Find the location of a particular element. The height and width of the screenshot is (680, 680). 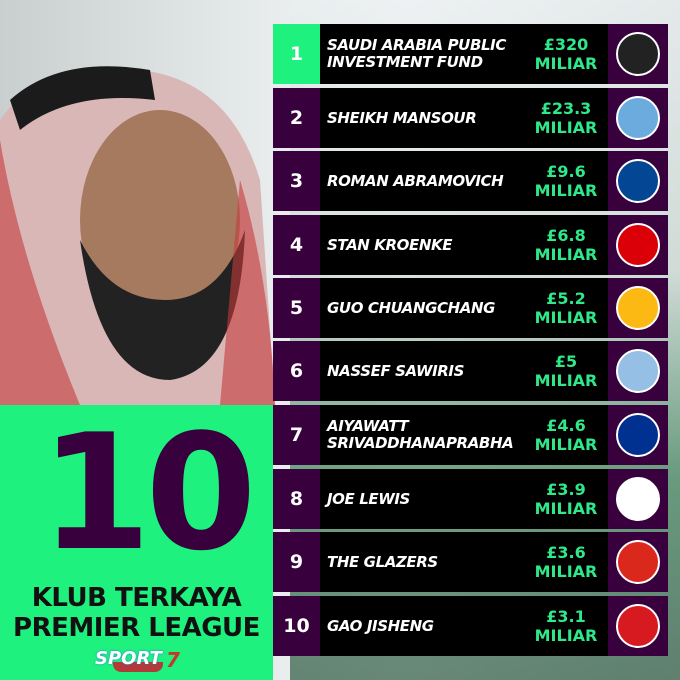

owner-cell: ROMAN ABRAMOVICH £9.6 MILIAR is located at coordinates (464, 181).